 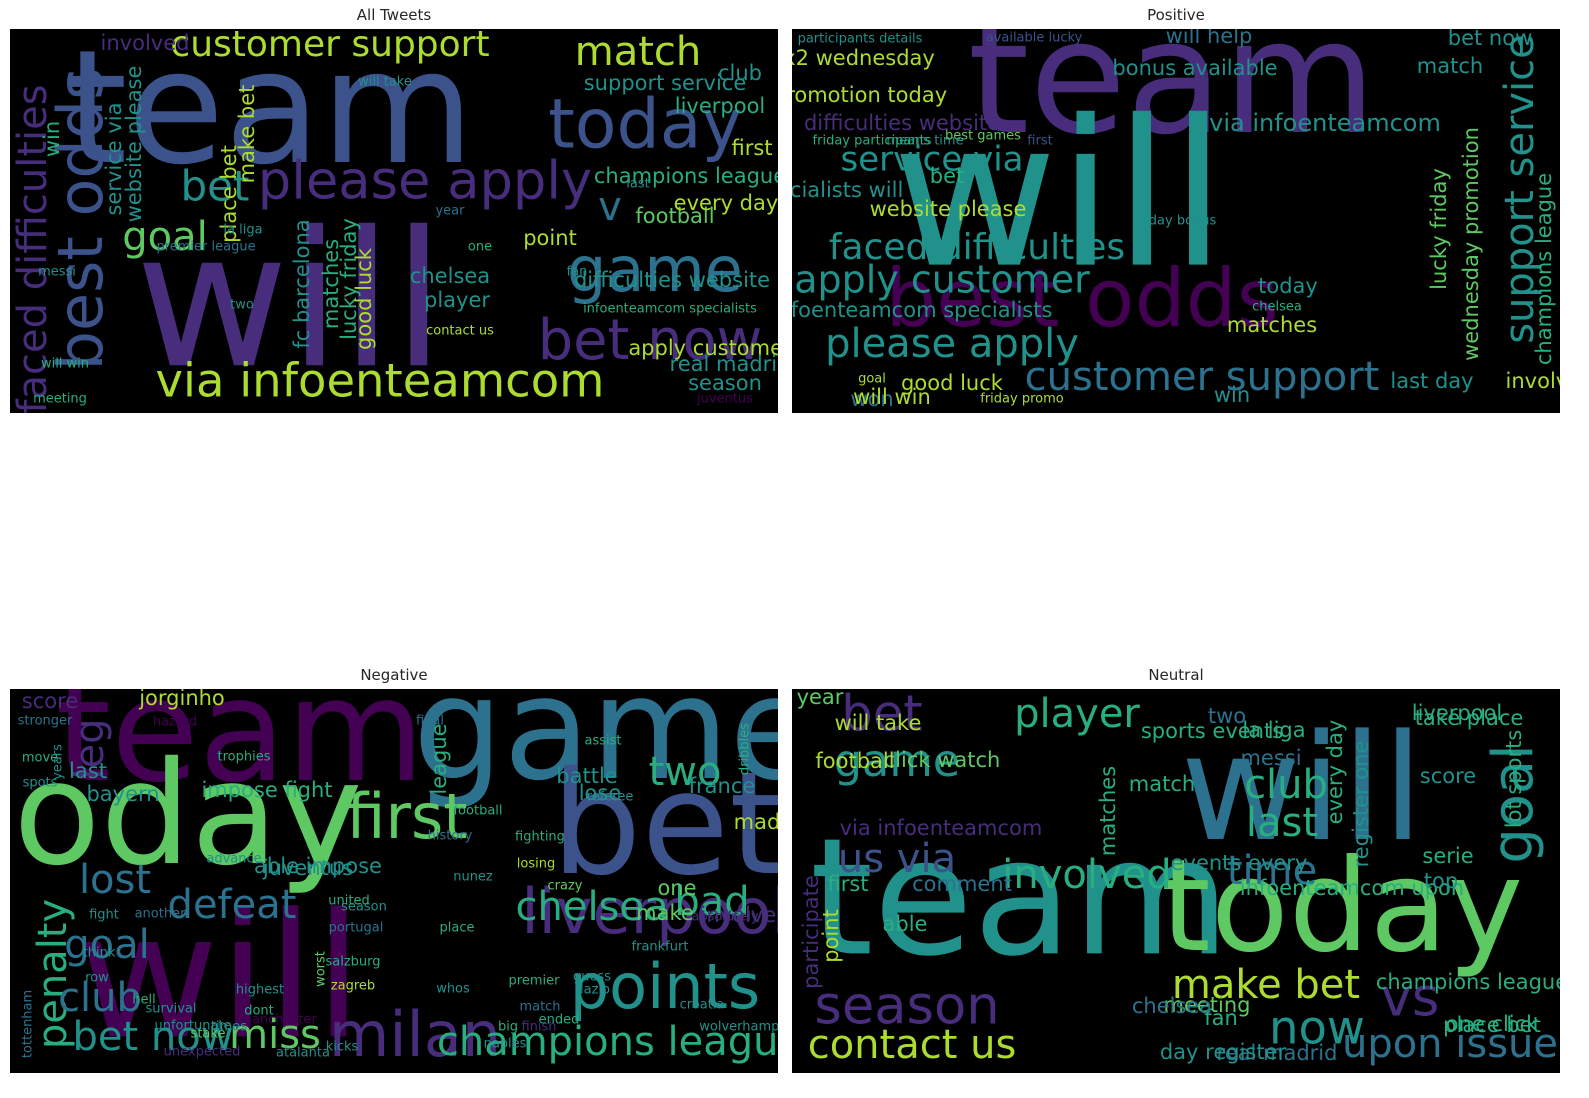 I want to click on word-will: will, so click(x=1302, y=788).